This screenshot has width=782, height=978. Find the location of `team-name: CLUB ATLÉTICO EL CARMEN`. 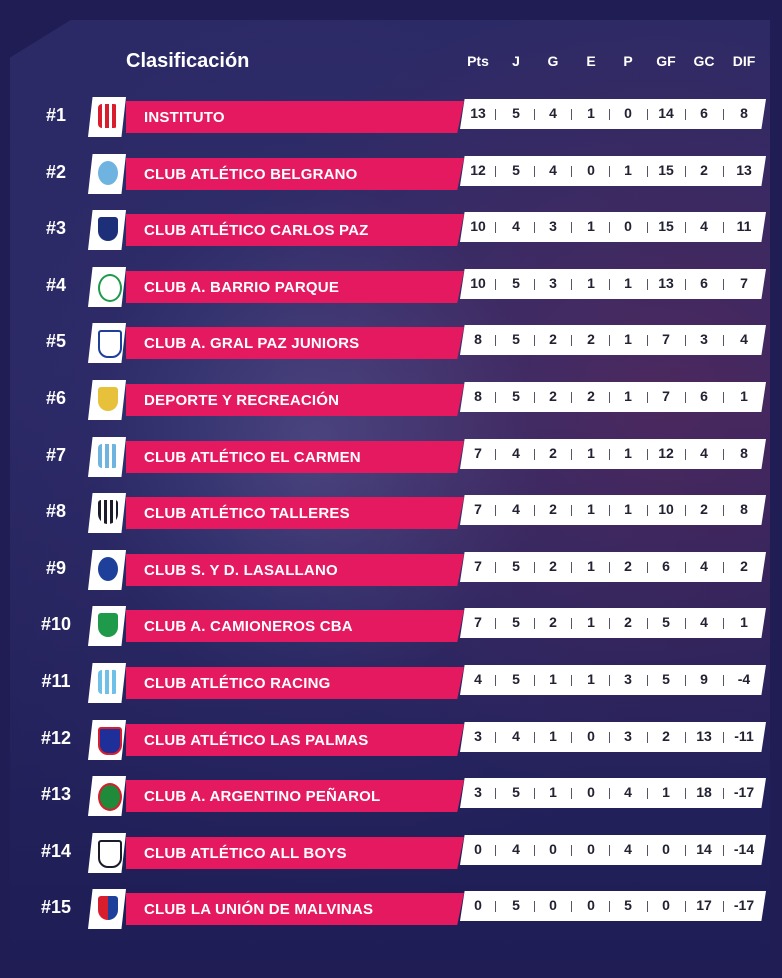

team-name: CLUB ATLÉTICO EL CARMEN is located at coordinates (252, 457).